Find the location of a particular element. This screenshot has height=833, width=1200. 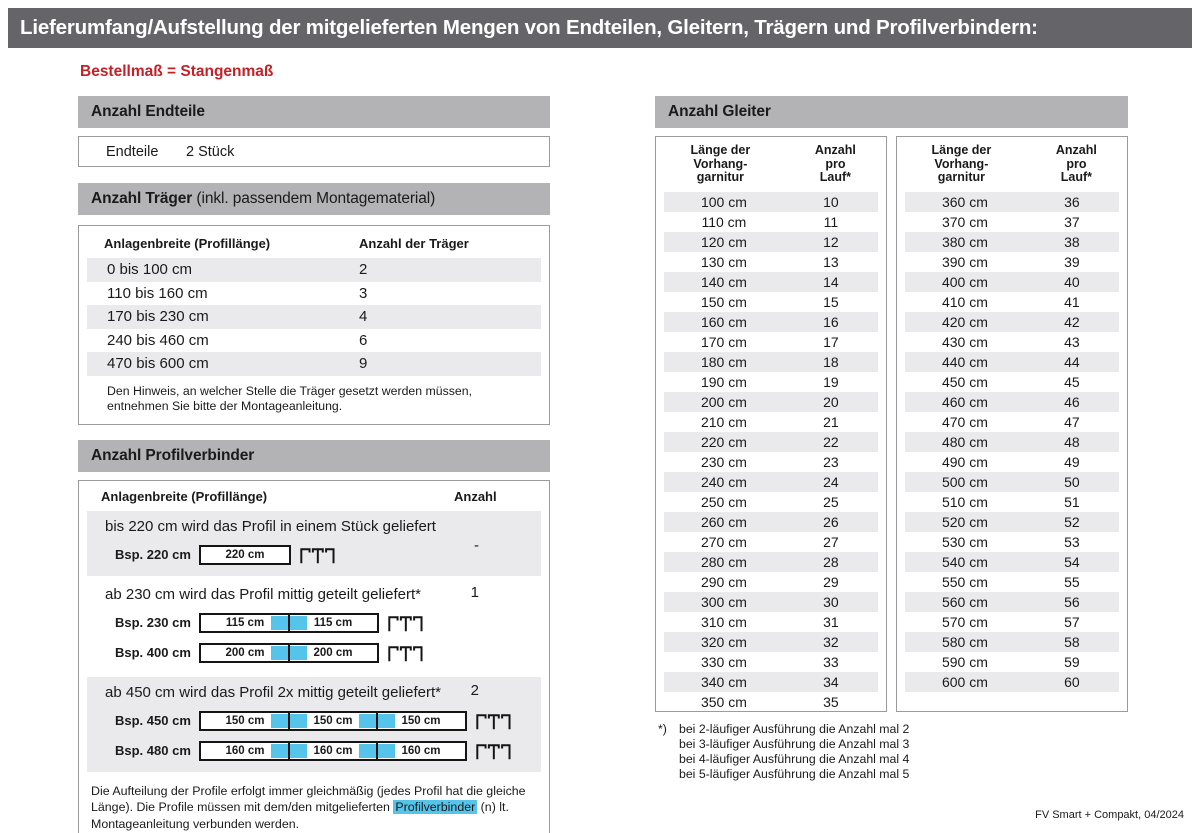

endteile-label: Endteile is located at coordinates (132, 151).